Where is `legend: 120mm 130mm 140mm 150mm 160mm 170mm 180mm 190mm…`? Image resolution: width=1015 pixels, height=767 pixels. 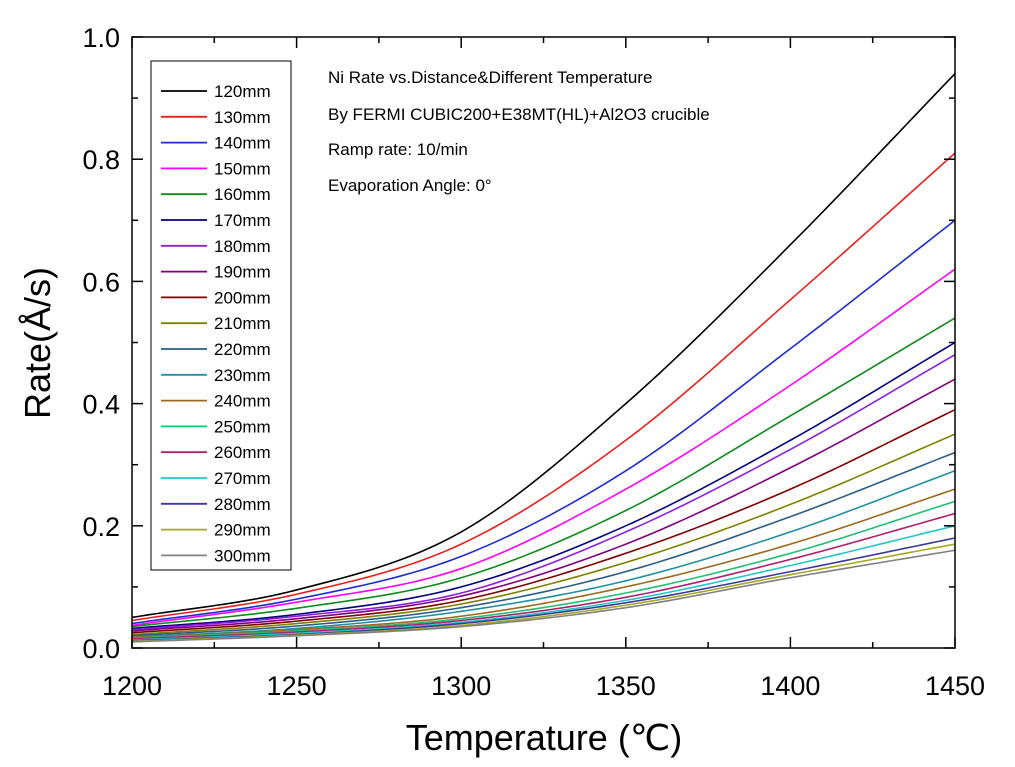
legend: 120mm 130mm 140mm 150mm 160mm 170mm 180mm 190mm… is located at coordinates (221, 315).